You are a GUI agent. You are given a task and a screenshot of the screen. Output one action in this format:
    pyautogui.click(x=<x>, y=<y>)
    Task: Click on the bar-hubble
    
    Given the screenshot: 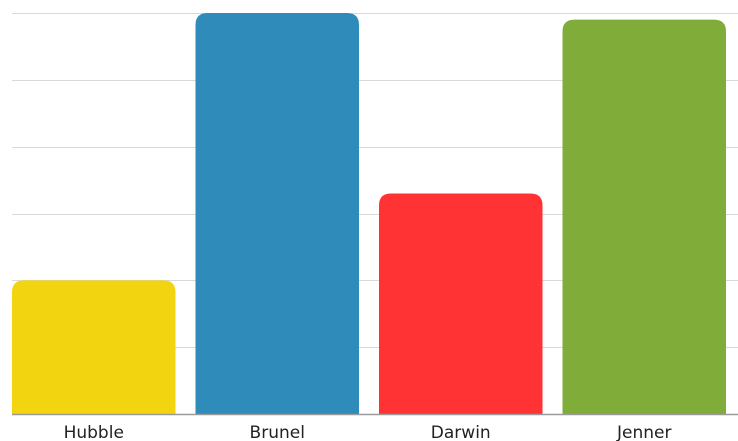 What is the action you would take?
    pyautogui.click(x=94, y=347)
    